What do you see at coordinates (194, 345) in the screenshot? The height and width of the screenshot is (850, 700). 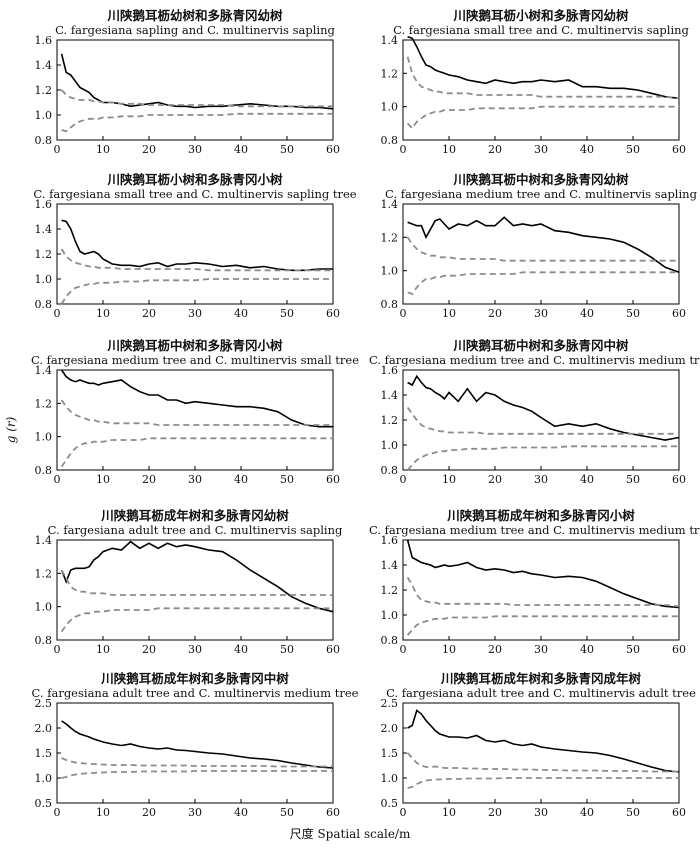 I see `panel-title-cn: 川陕鹅耳枥中树和多脉青冈小树` at bounding box center [194, 345].